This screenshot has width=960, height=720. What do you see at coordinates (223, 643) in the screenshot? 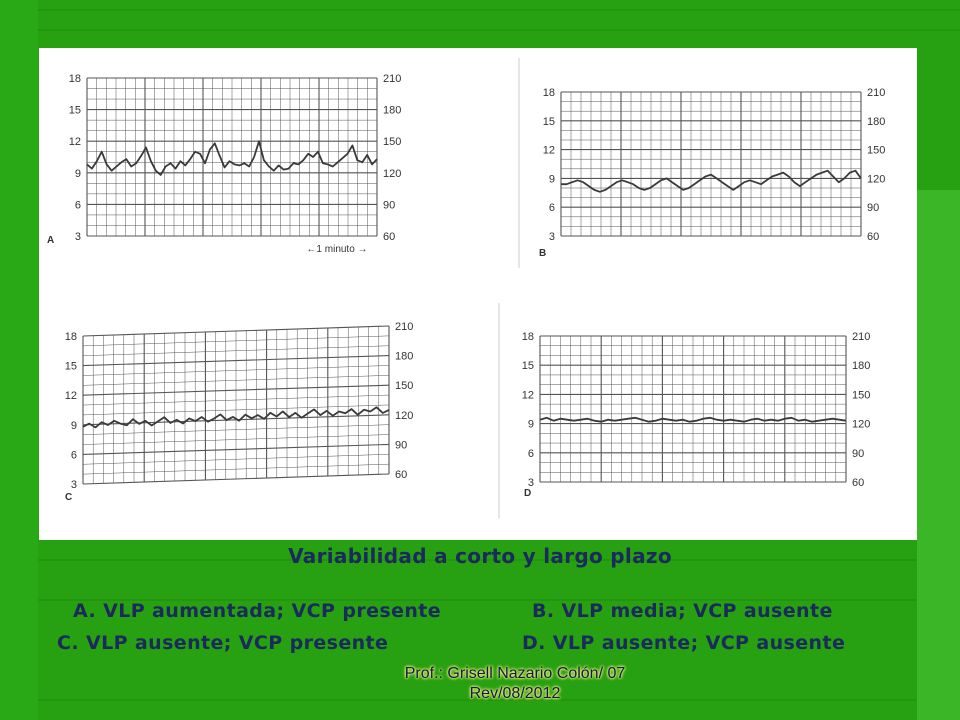
I see `caption-c: C. VLP ausente; VCP presente` at bounding box center [223, 643].